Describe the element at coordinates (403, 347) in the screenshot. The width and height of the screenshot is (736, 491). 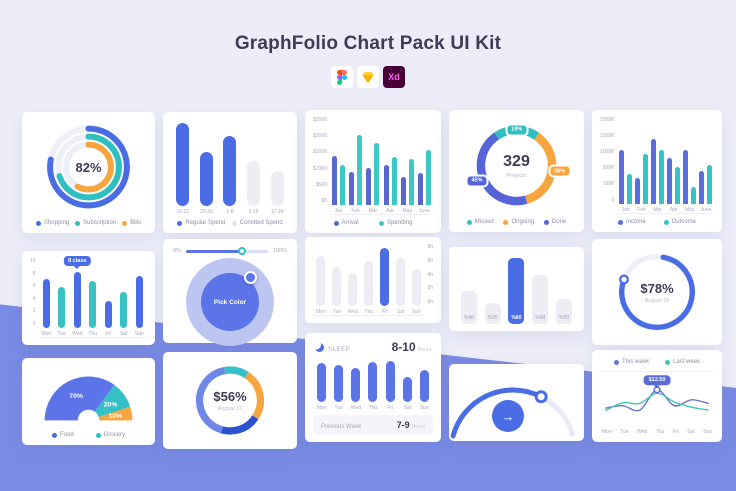
I see `sleep-hours-value: 8-10` at that location.